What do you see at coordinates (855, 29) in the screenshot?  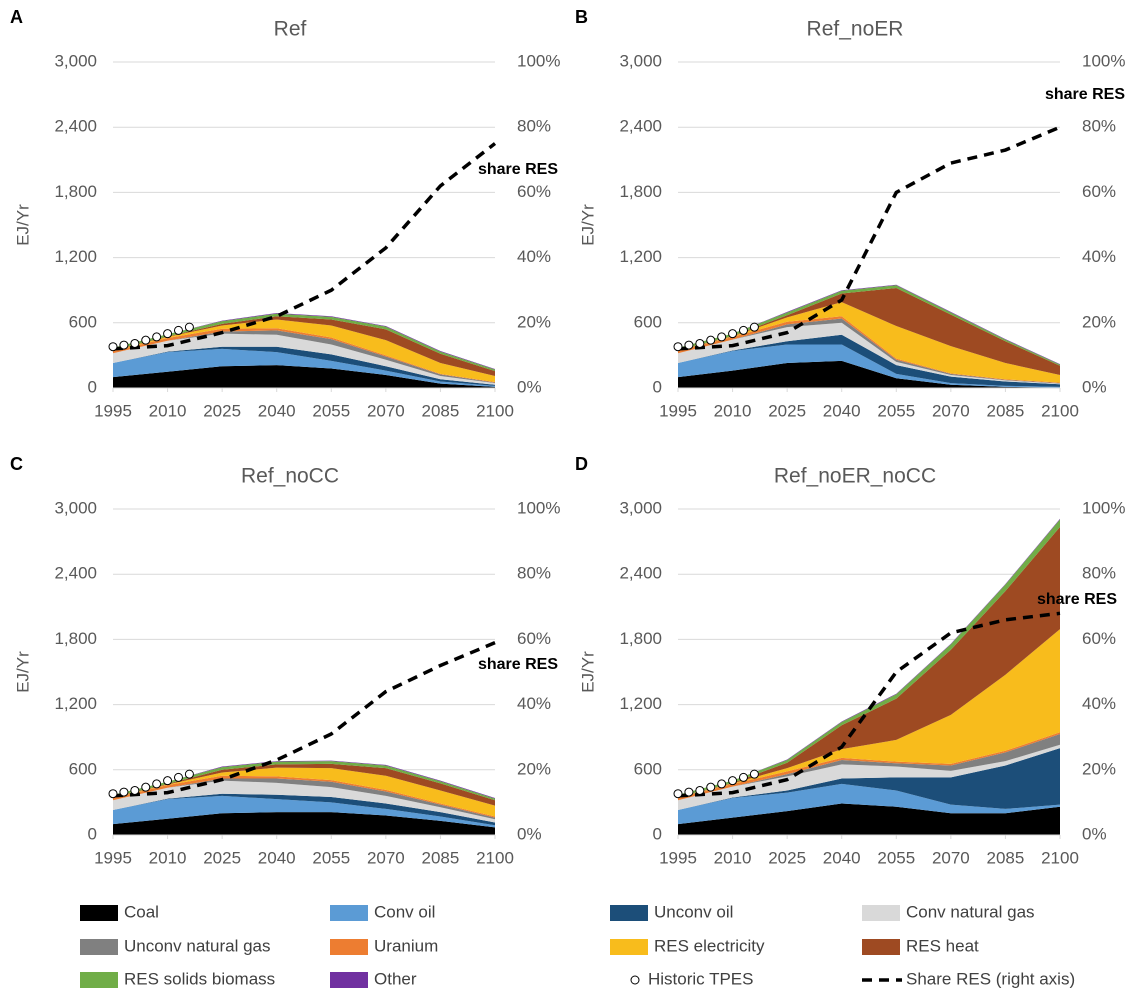 I see `chart-title: Ref_noER` at bounding box center [855, 29].